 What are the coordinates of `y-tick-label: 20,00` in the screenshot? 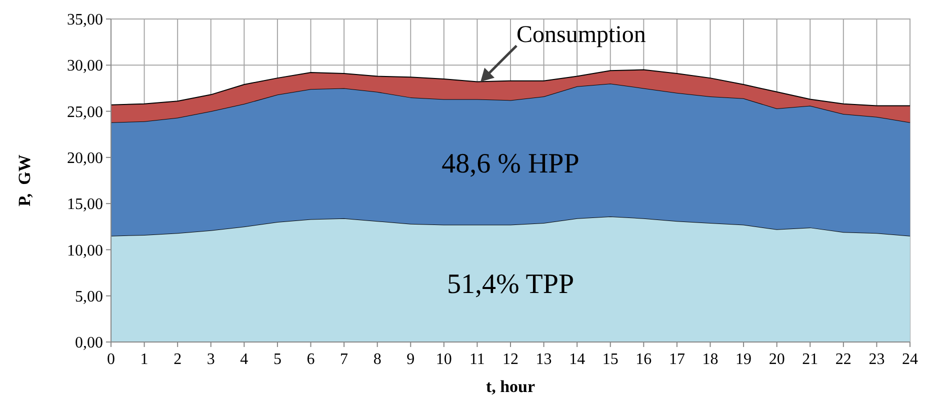 It's located at (85, 159).